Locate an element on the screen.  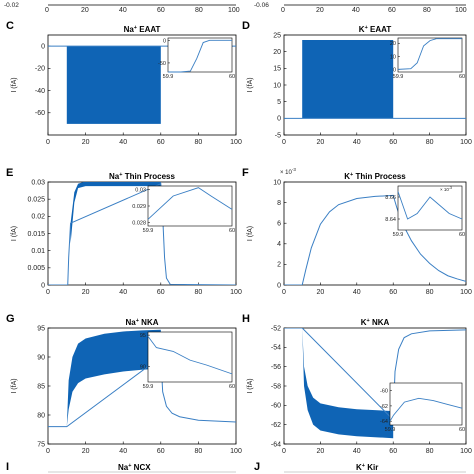
y-tick-label: 20 is located at coordinates (277, 52).